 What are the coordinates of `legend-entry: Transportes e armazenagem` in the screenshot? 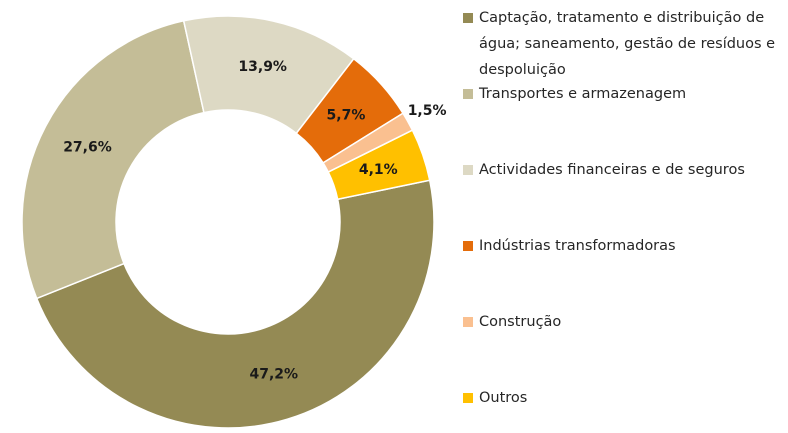 It's located at (622, 94).